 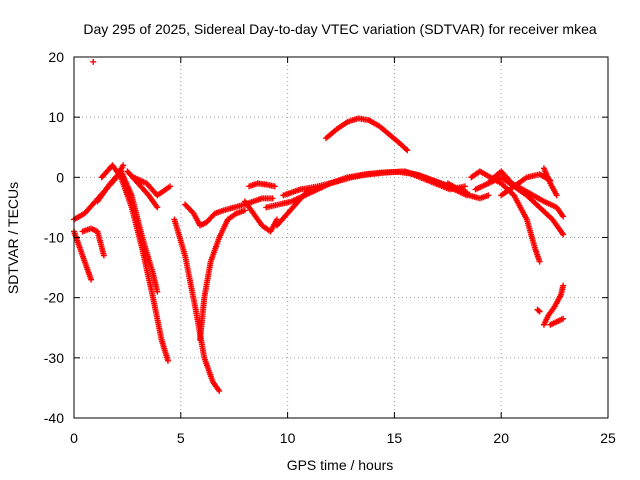 I want to click on x-tick-label: 15, so click(x=395, y=438).